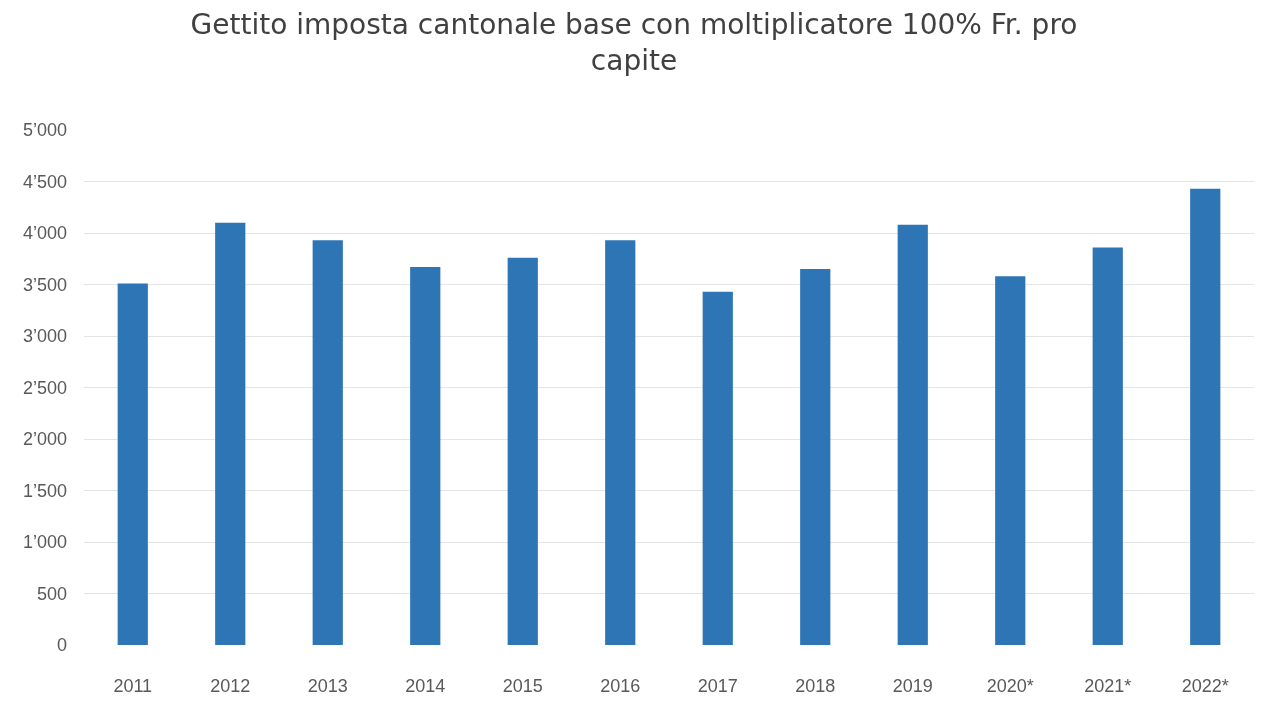 This screenshot has width=1268, height=708. I want to click on y-tick-label: 1’000, so click(44, 542).